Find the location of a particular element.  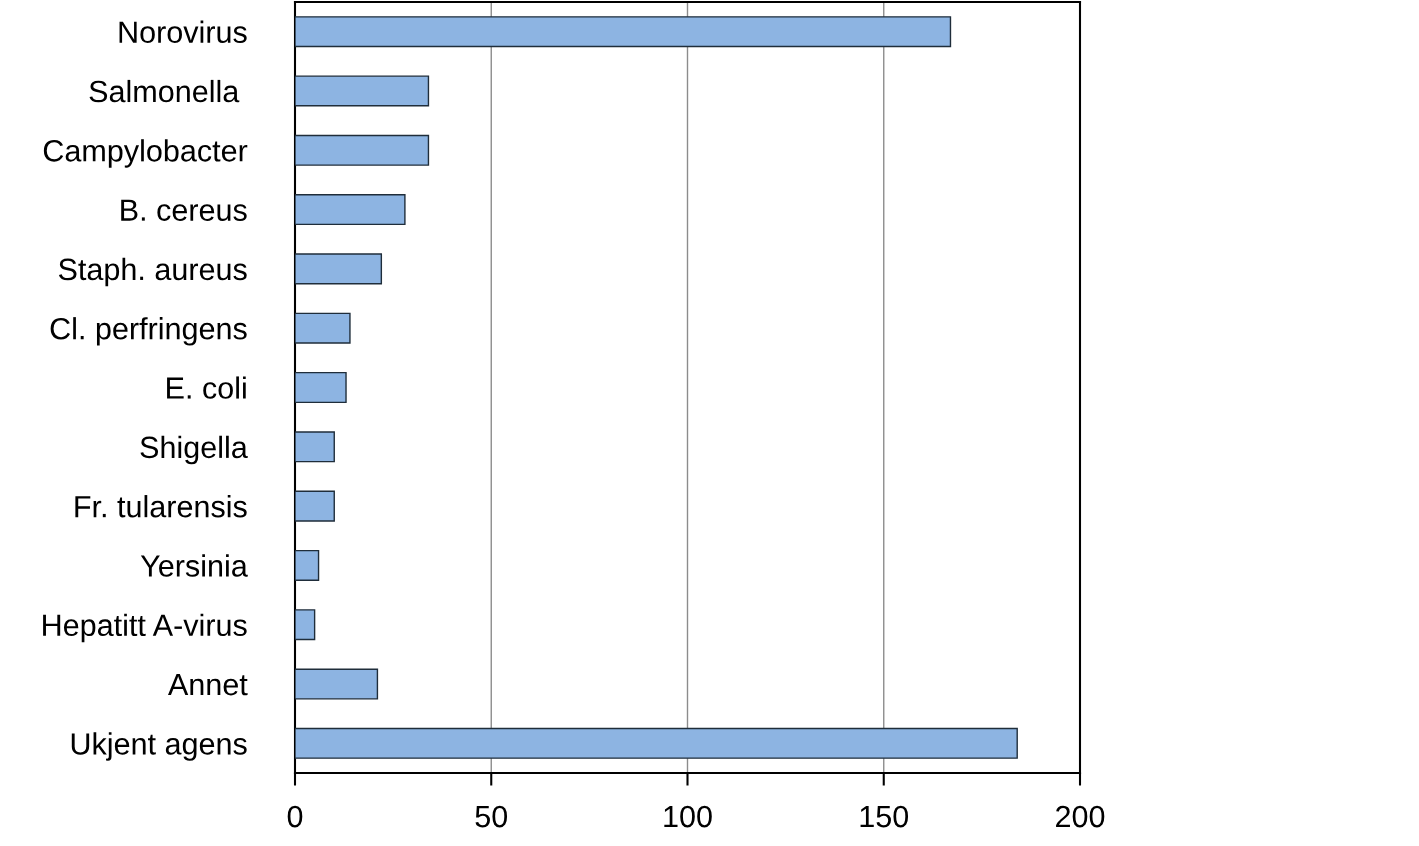

y-tick-label: Ukjent agens is located at coordinates (159, 746).